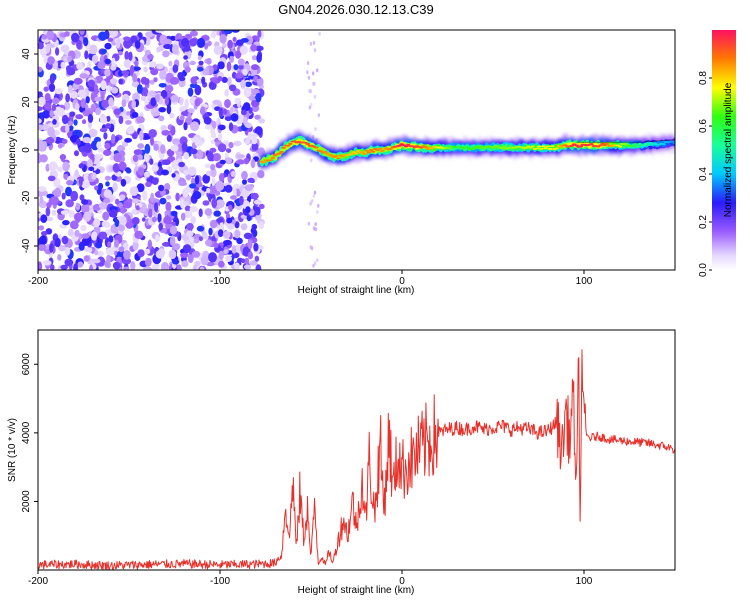  Describe the element at coordinates (26, 150) in the screenshot. I see `y-tick-label: 0` at that location.